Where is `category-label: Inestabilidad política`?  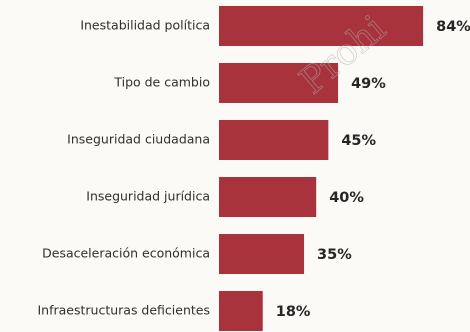 category-label: Inestabilidad política is located at coordinates (145, 25).